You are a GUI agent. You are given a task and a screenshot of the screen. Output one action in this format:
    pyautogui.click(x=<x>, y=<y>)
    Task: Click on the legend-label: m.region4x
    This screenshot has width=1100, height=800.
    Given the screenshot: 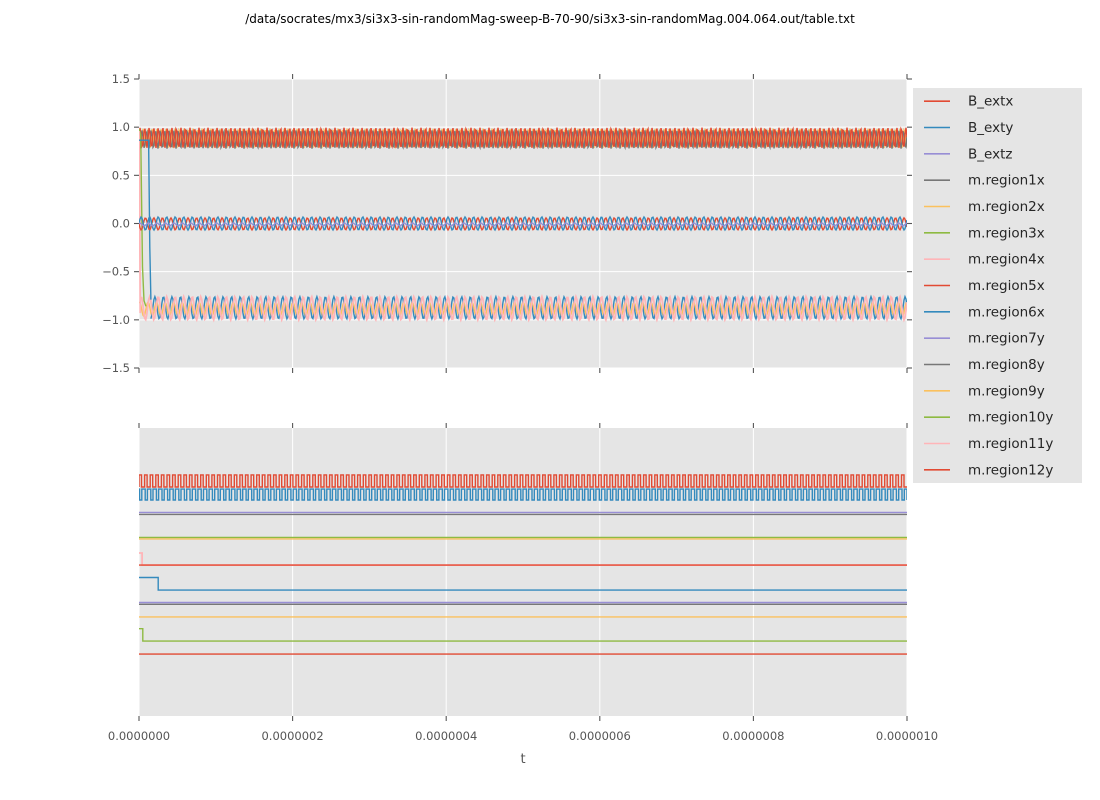 What is the action you would take?
    pyautogui.click(x=1006, y=260)
    